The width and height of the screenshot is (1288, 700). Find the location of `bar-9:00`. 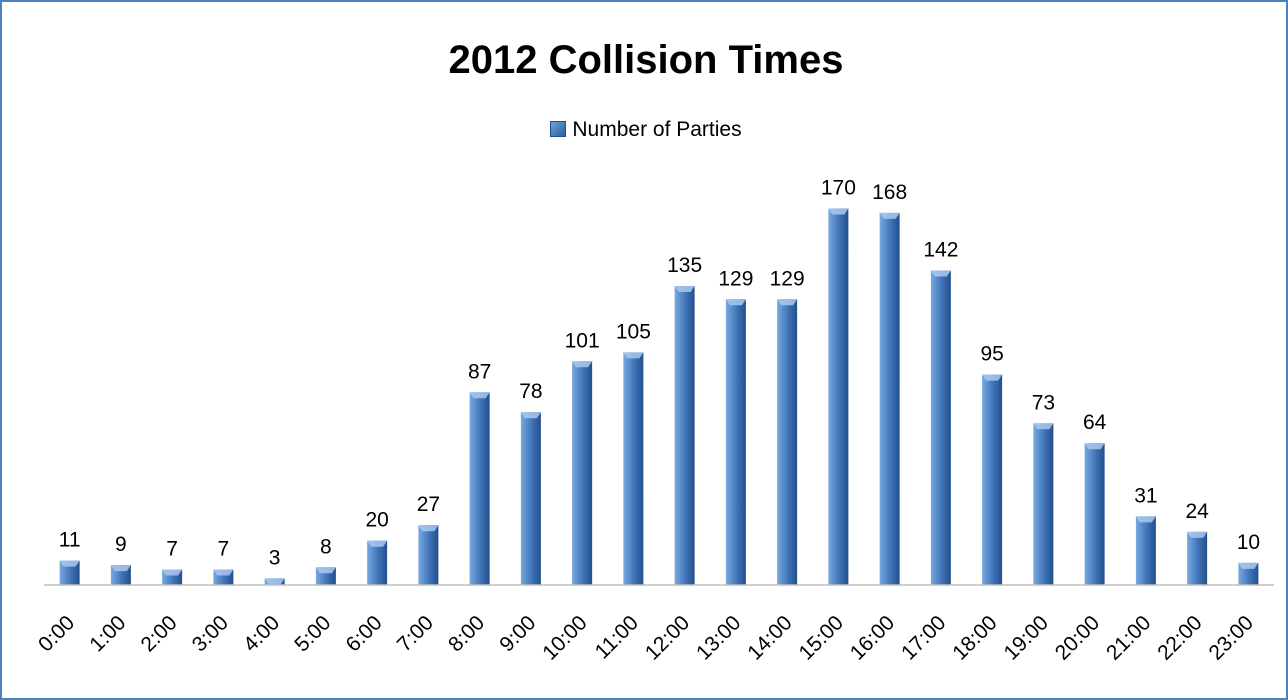

bar-9:00 is located at coordinates (530, 498).